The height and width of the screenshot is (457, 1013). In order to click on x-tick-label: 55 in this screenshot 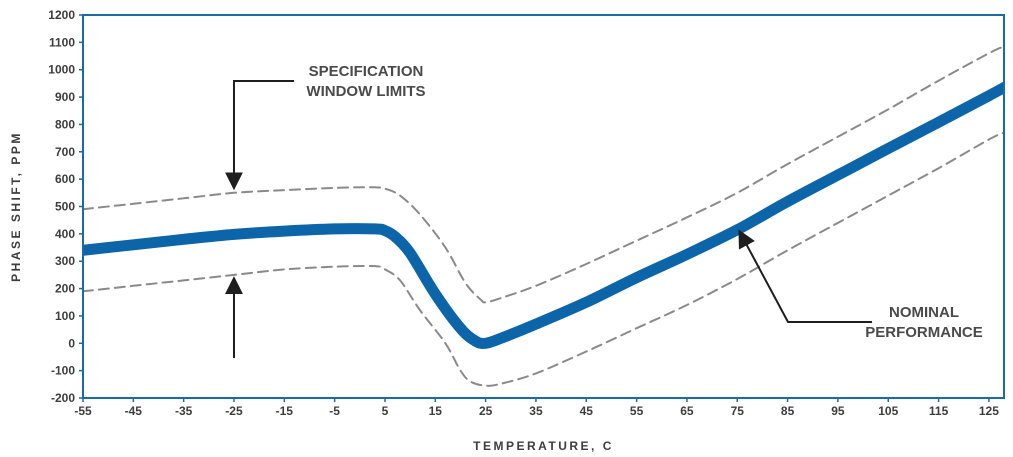, I will do `click(637, 411)`.